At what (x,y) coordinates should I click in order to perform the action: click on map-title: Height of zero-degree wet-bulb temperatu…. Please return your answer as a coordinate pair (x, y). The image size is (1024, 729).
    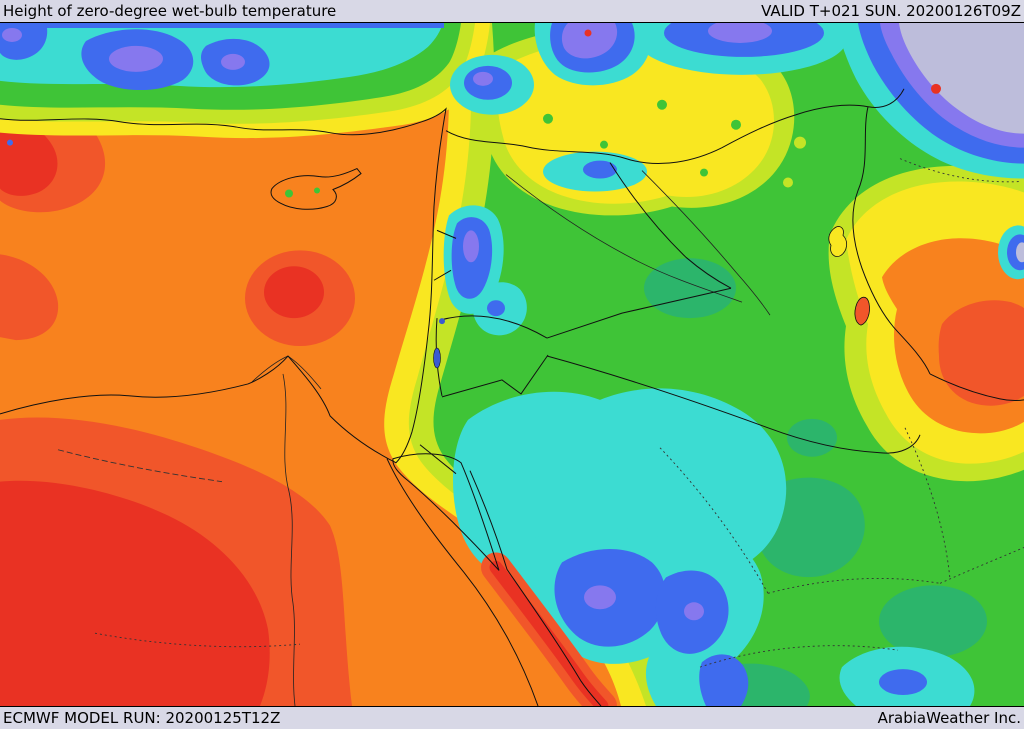
    Looking at the image, I should click on (170, 11).